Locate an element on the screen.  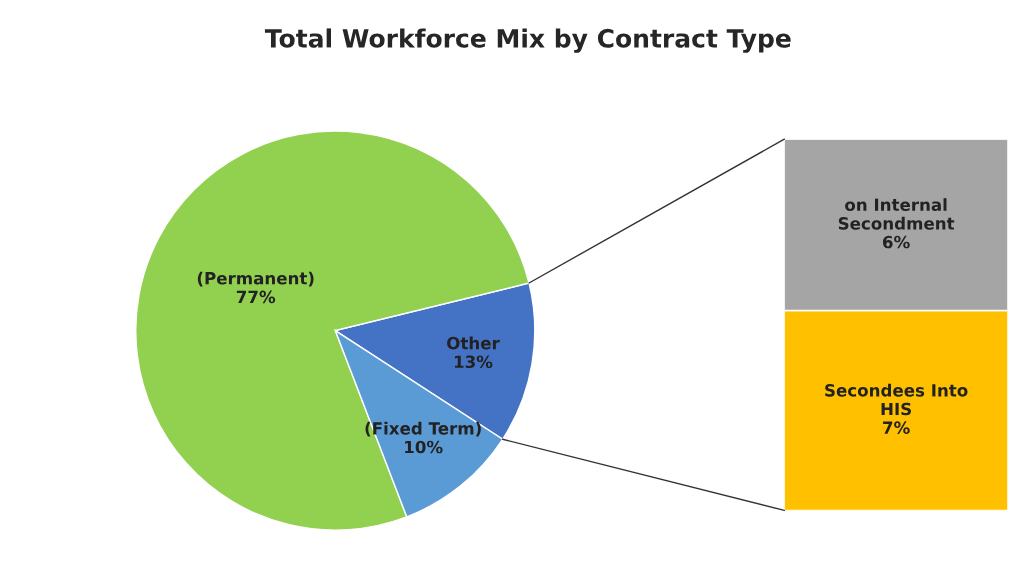
slice-label: (Permanent) is located at coordinates (255, 279).